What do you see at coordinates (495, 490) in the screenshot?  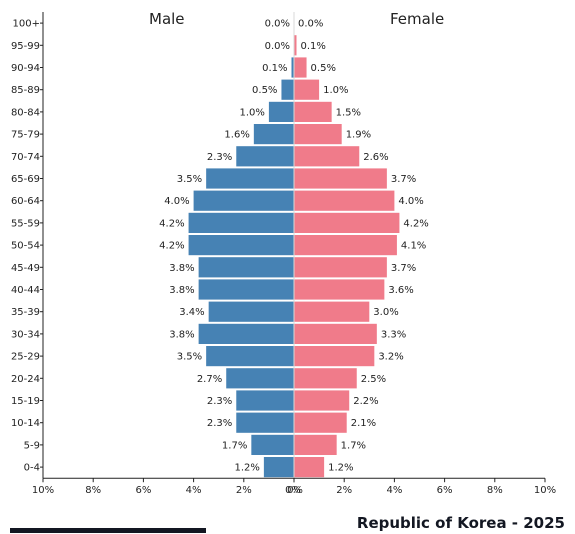 I see `x-tick-label-right-8: 8%` at bounding box center [495, 490].